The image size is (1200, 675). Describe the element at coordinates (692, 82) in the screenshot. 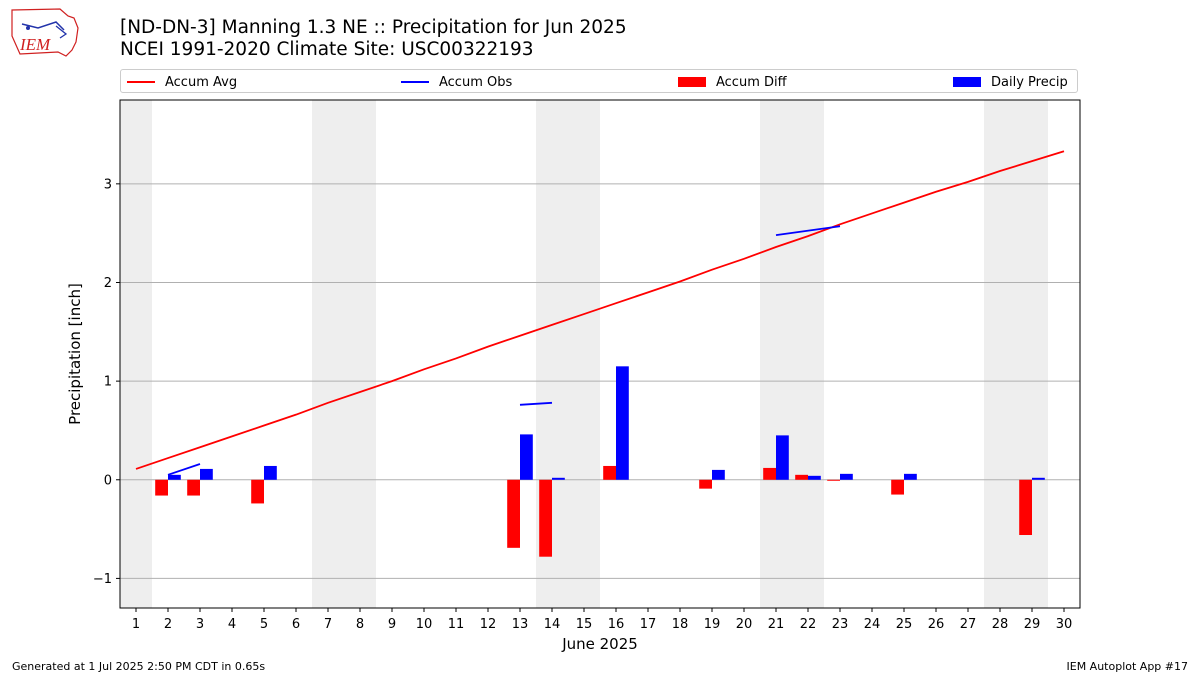

I see `legend-swatch-accum-diff` at that location.